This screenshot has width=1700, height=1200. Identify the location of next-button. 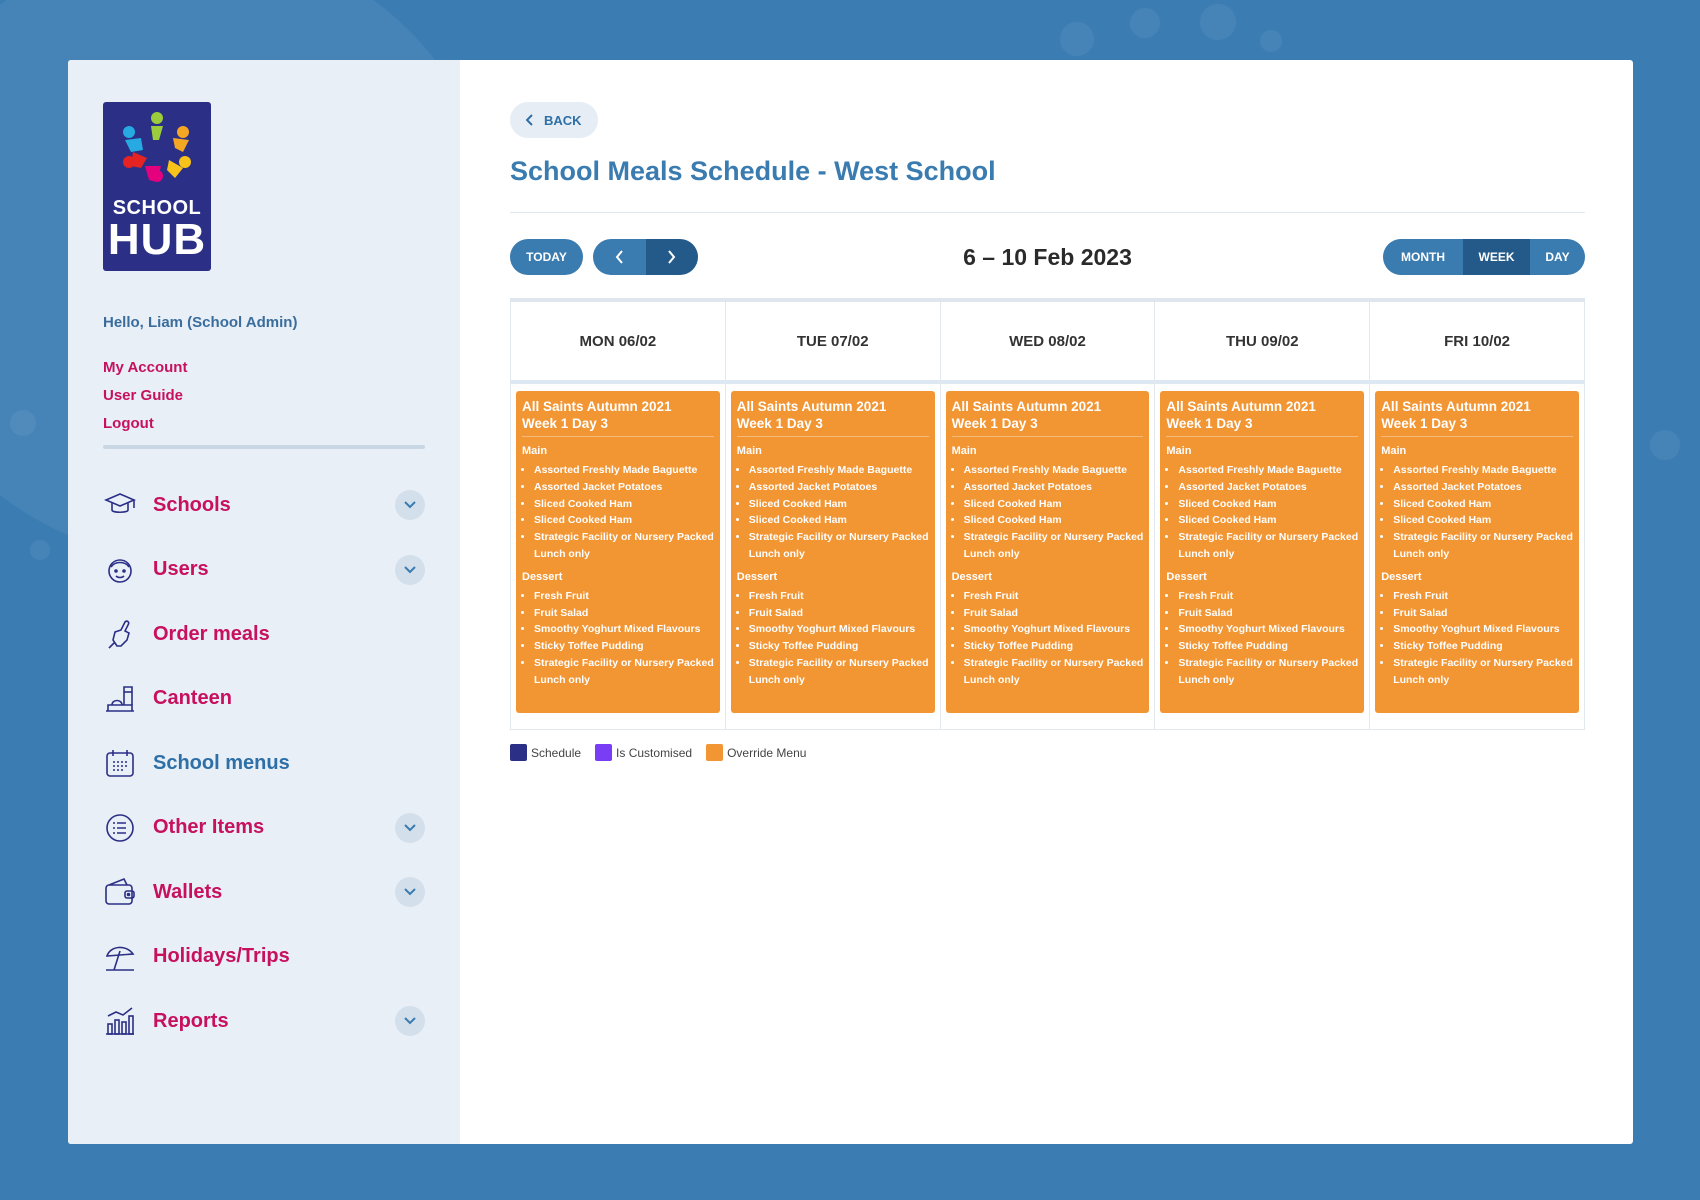
(671, 257).